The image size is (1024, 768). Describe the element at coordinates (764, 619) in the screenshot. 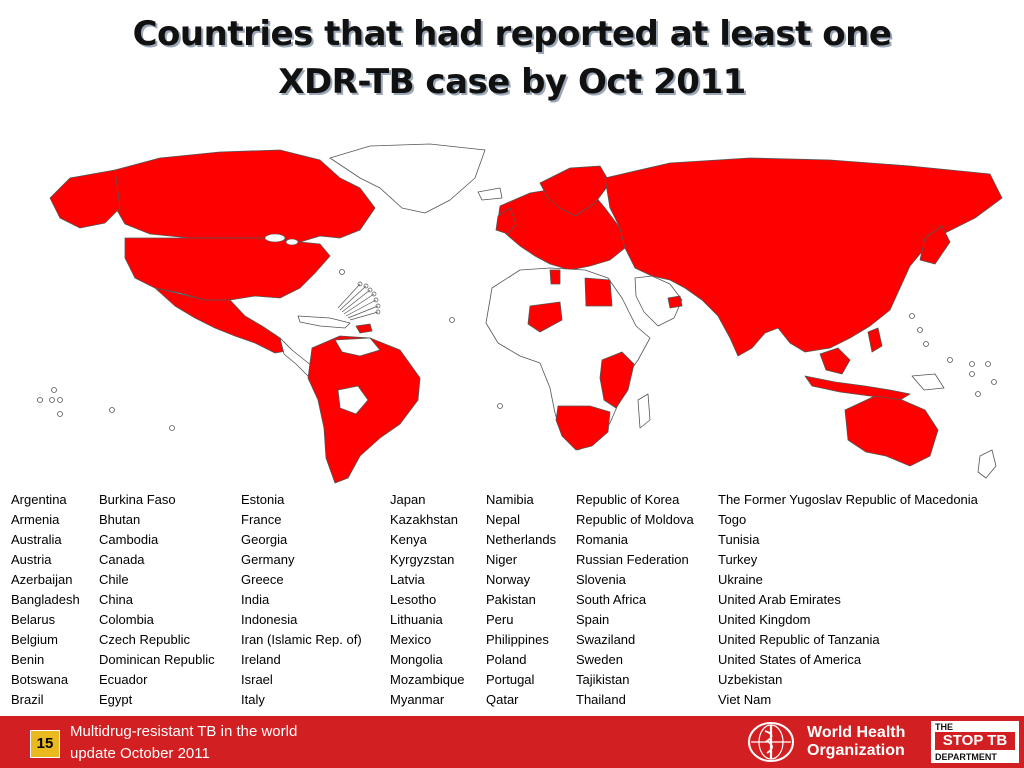

I see `country-name: United Kingdom` at that location.